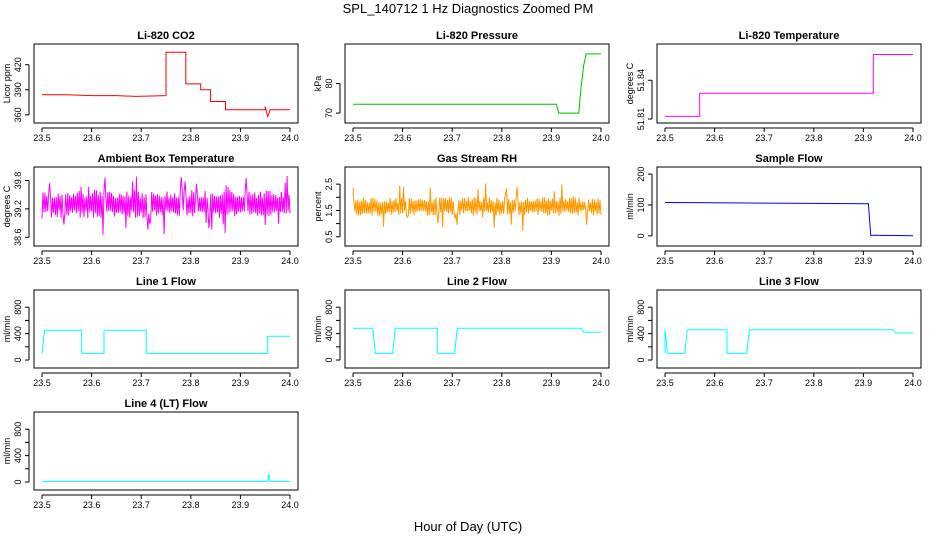 The image size is (936, 540). I want to click on y-tick-label: 200, so click(641, 174).